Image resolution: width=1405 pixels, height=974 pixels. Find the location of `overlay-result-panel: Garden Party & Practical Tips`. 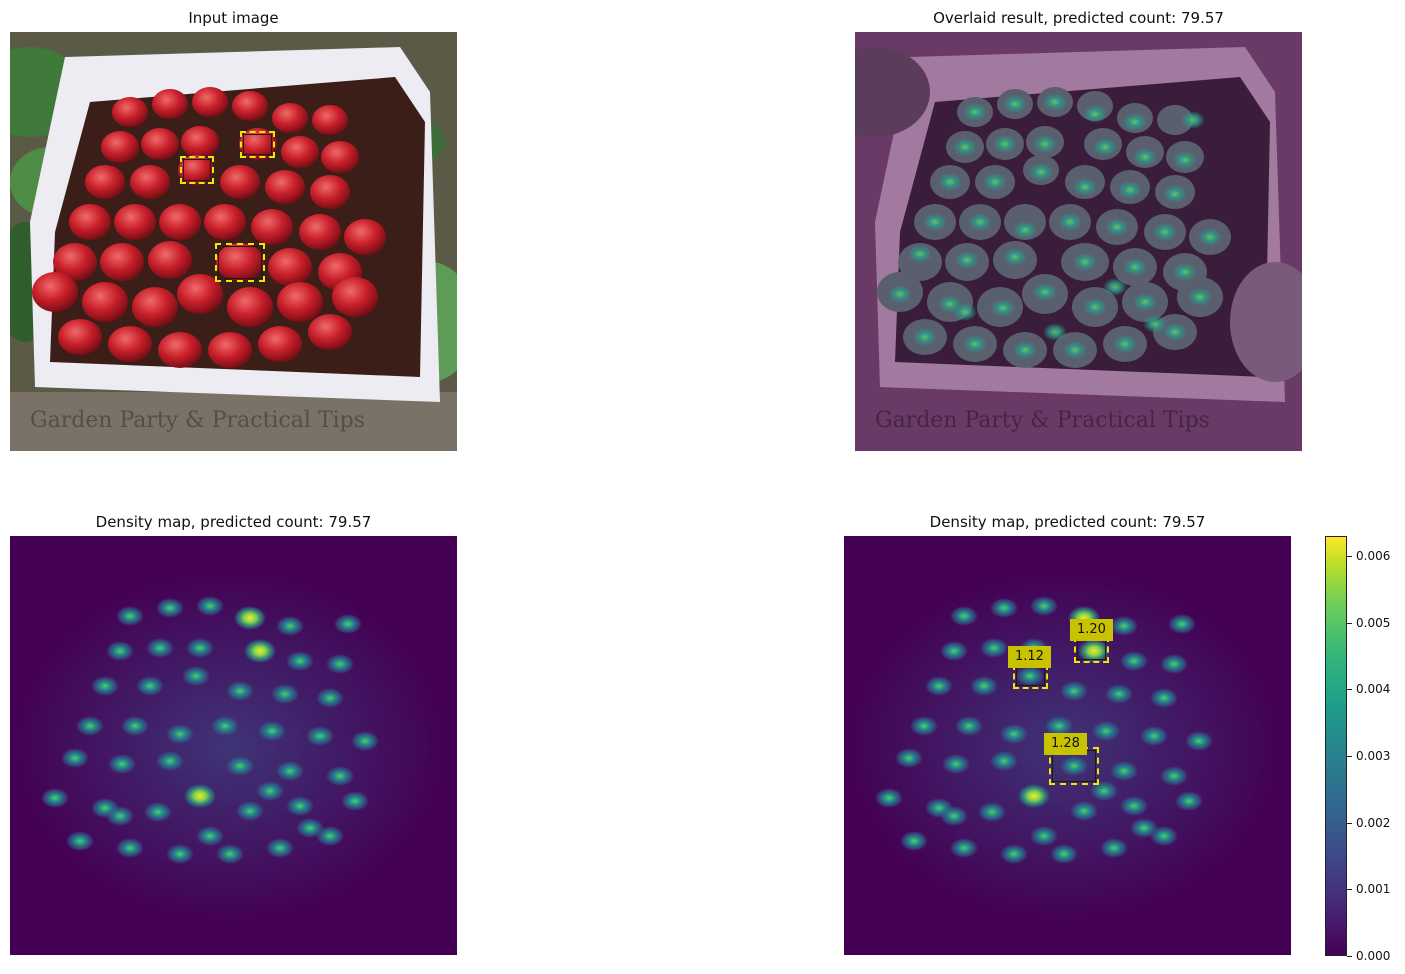

overlay-result-panel: Garden Party & Practical Tips is located at coordinates (1078, 241).